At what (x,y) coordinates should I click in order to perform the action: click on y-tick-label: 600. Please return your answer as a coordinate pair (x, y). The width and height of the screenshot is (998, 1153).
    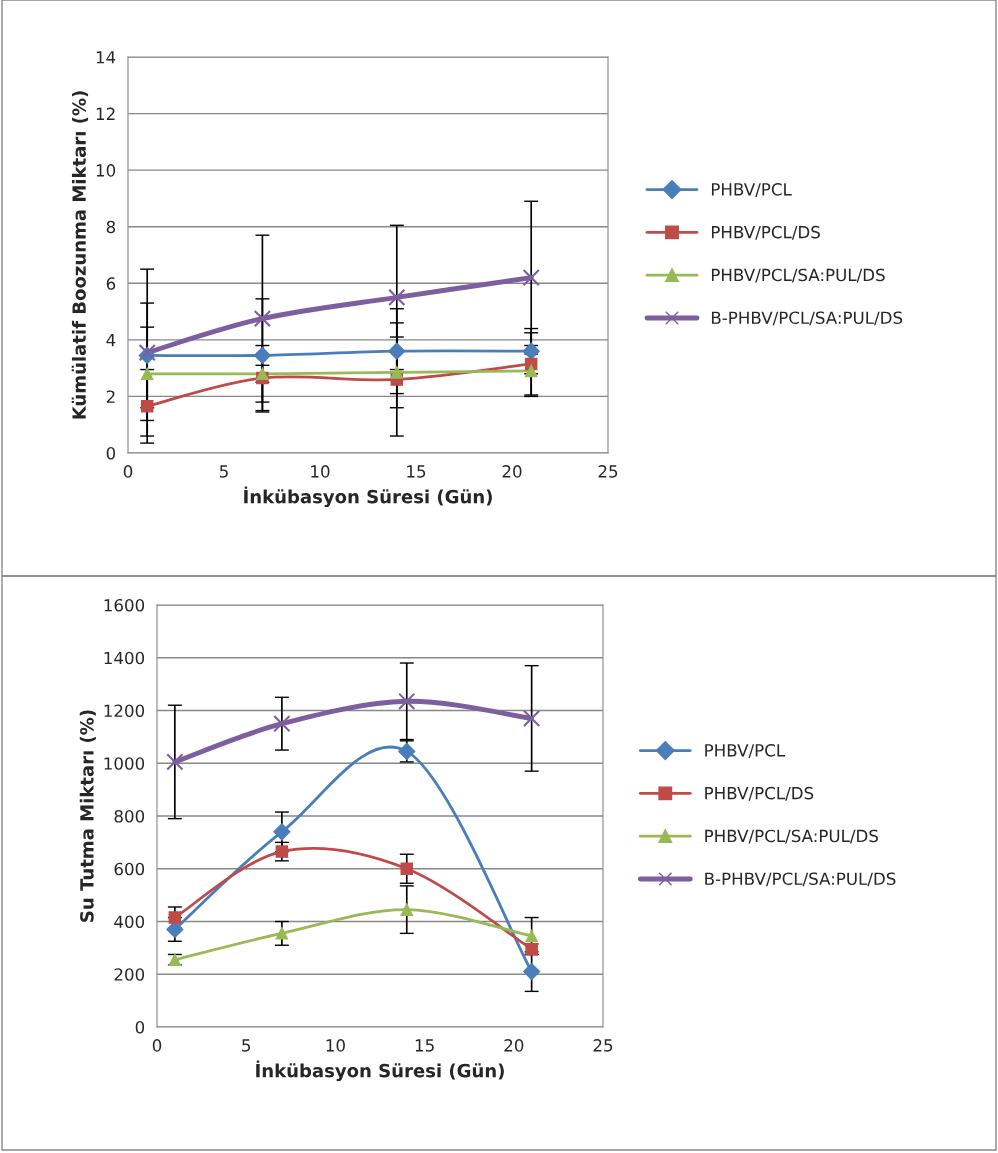
    Looking at the image, I should click on (129, 869).